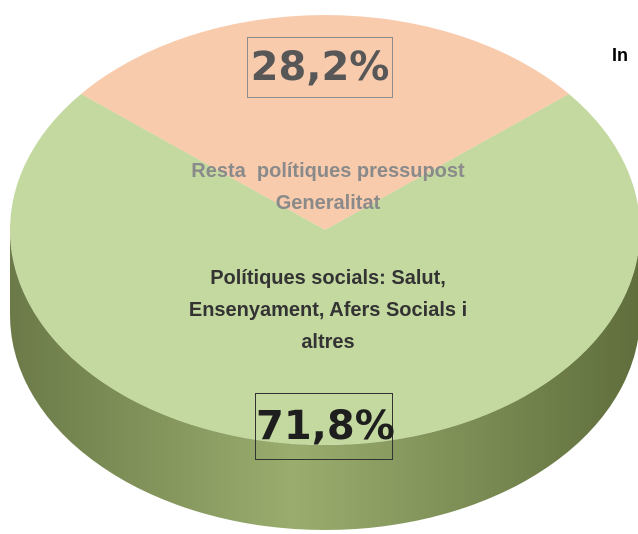 This screenshot has height=534, width=638. Describe the element at coordinates (620, 55) in the screenshot. I see `chart-title: In` at that location.